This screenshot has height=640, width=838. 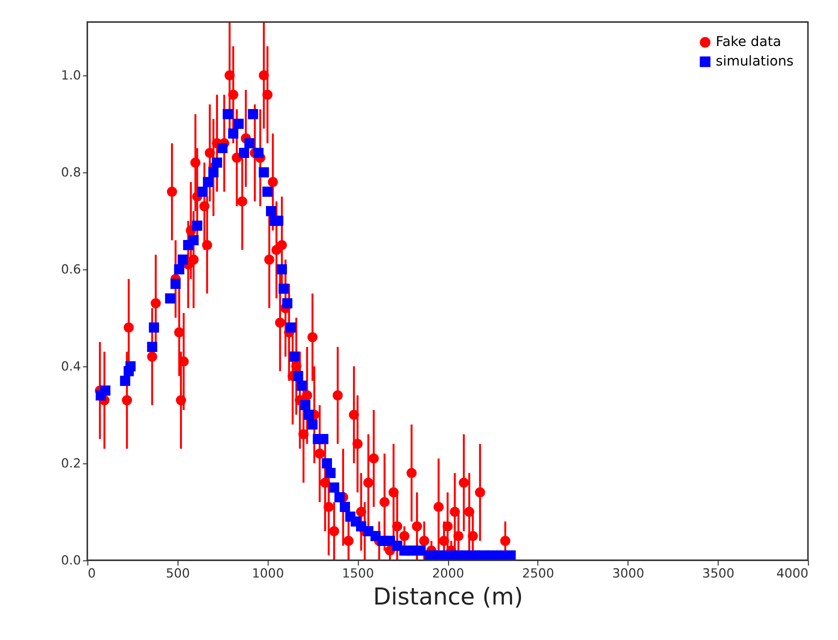 I want to click on x-tick-label: 3500, so click(x=718, y=572).